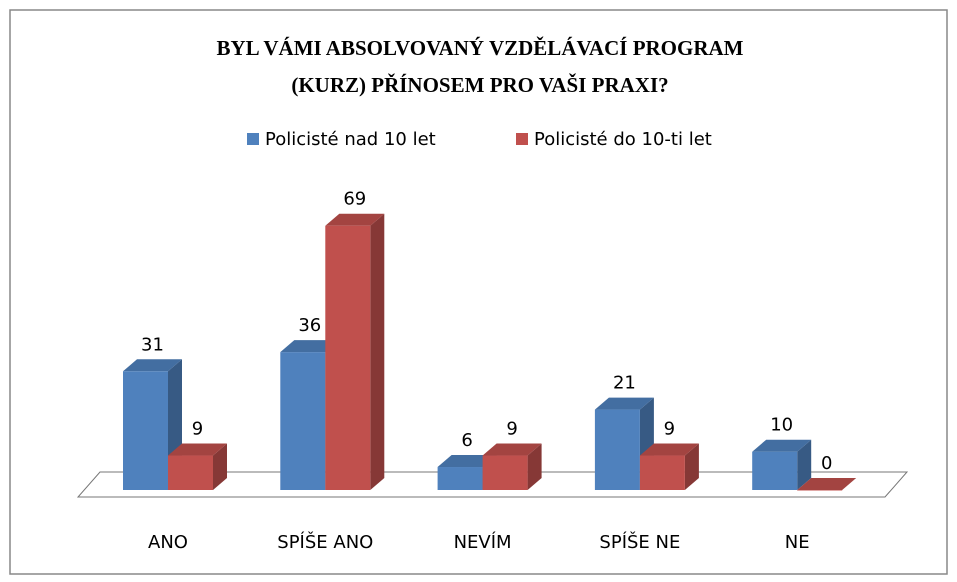 Image resolution: width=957 pixels, height=582 pixels. I want to click on data-label: 6, so click(466, 440).